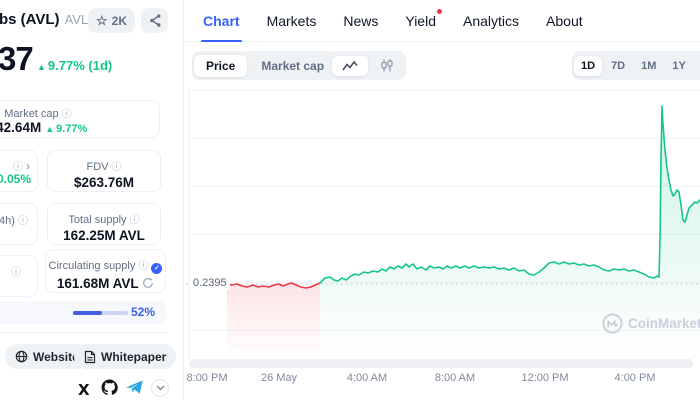 This screenshot has width=700, height=400. I want to click on max-supply-card: ⓘ, so click(19, 276).